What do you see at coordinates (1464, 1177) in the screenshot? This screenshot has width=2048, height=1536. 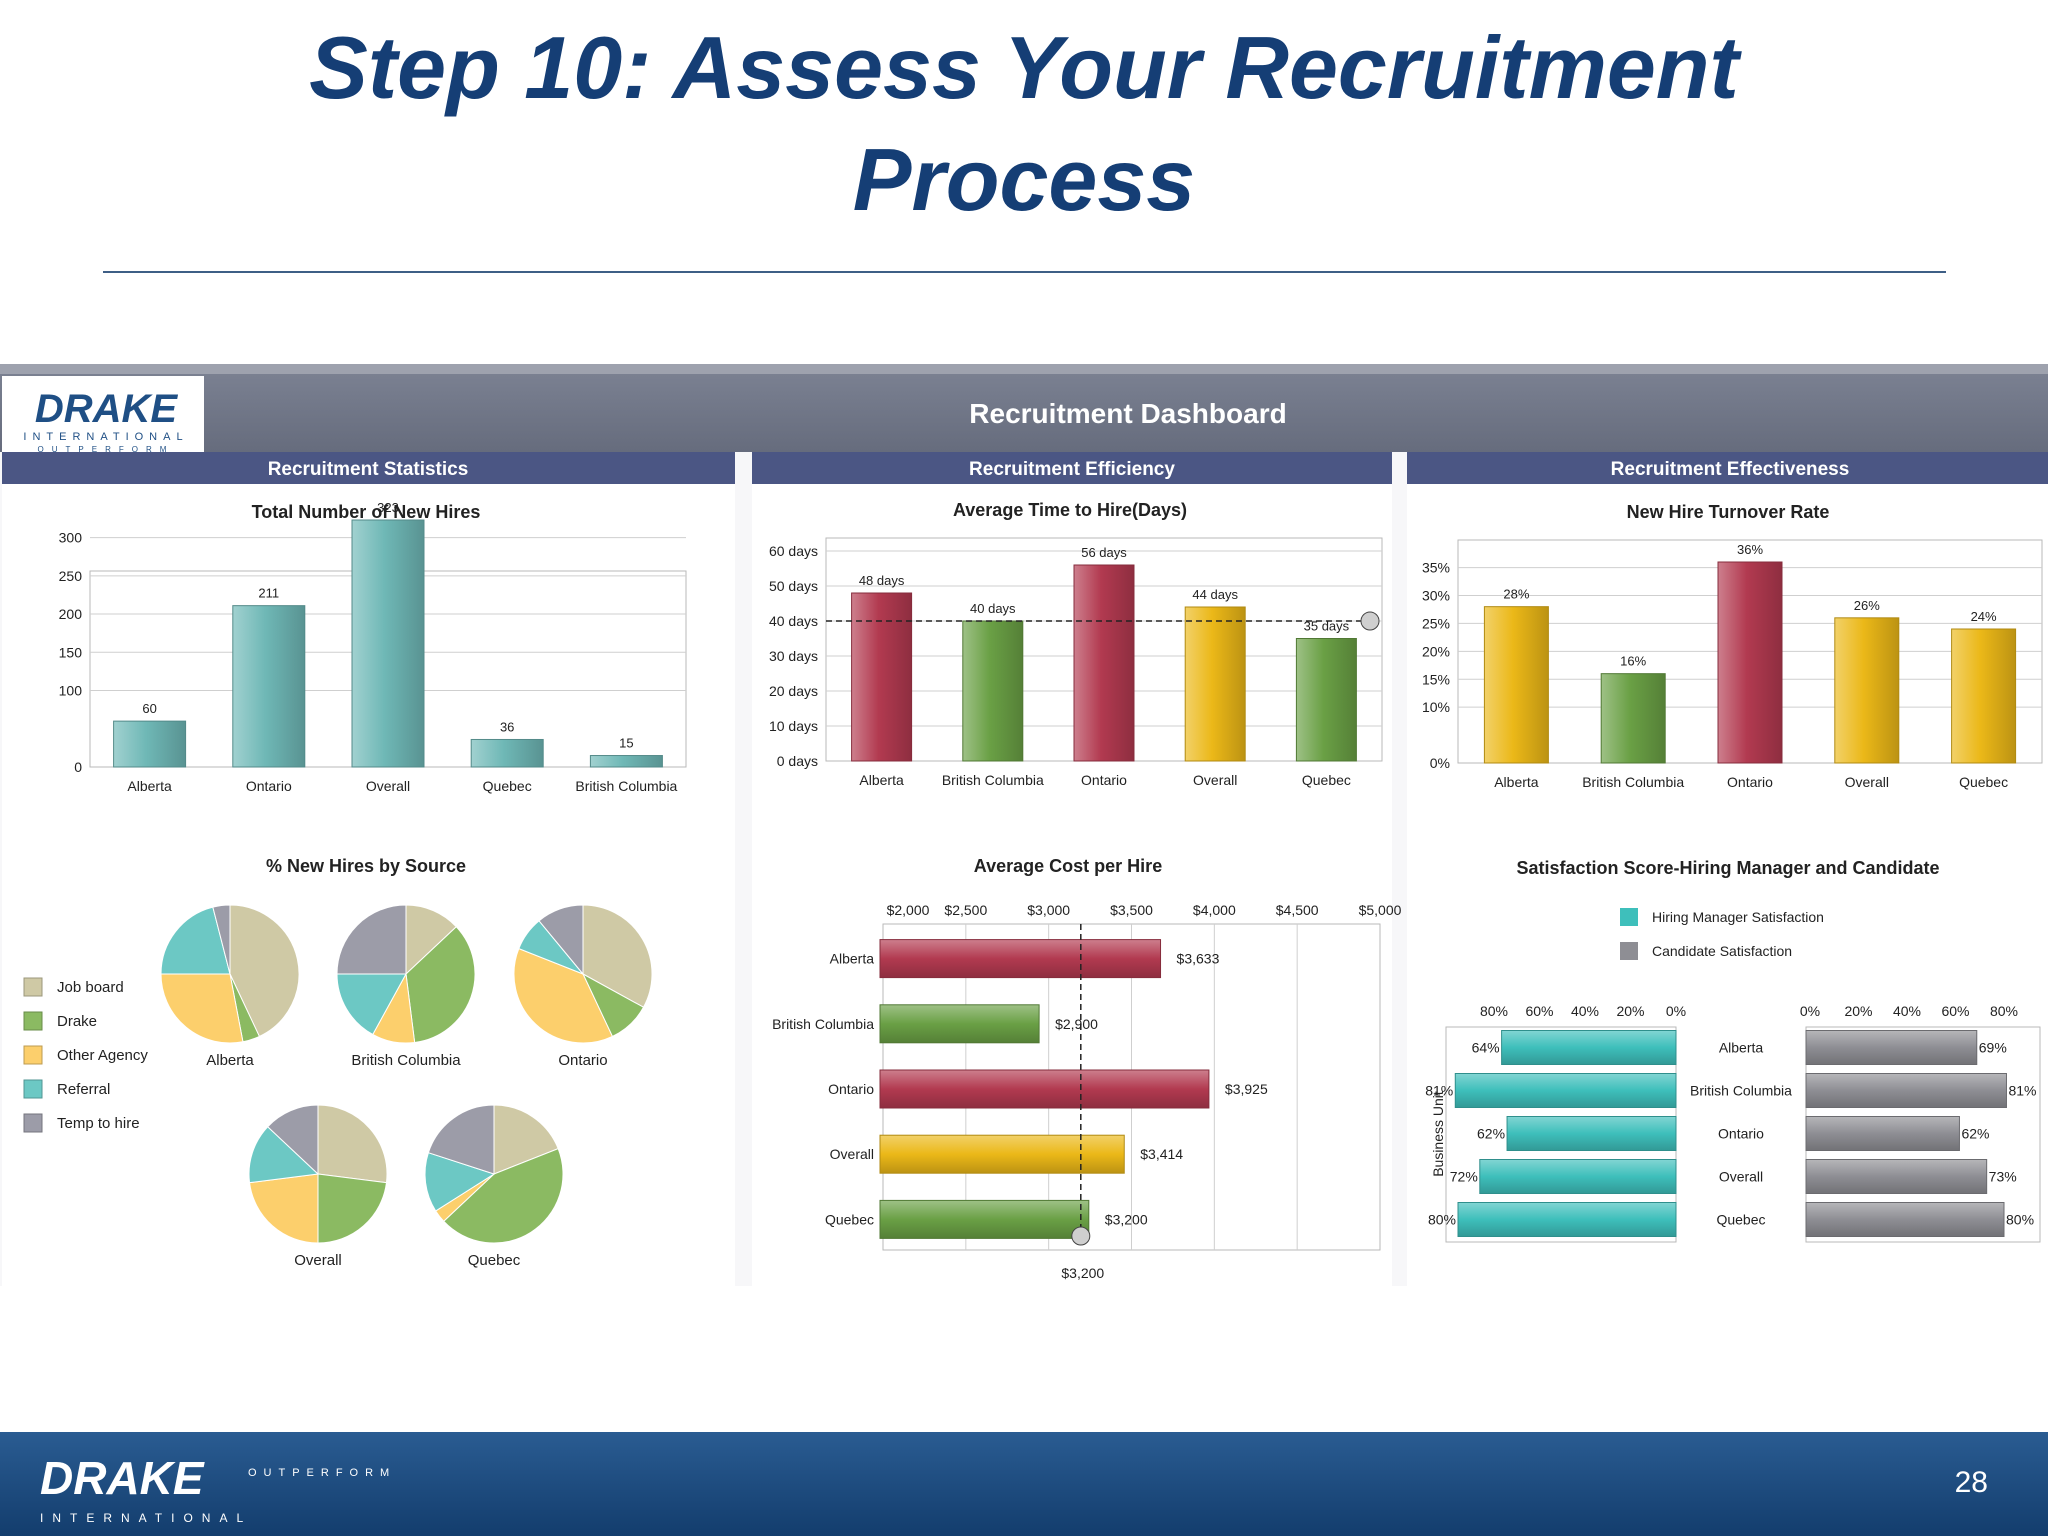 I see `data-label-hiring-manager: 72%` at bounding box center [1464, 1177].